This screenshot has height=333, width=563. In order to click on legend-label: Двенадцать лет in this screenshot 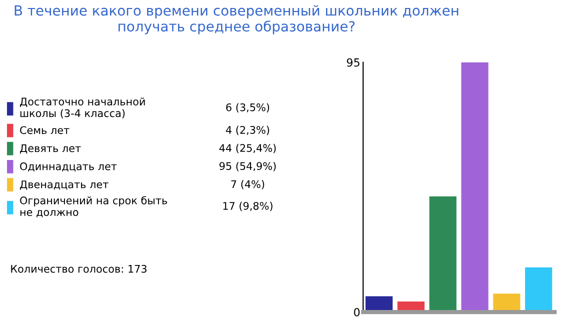, I will do `click(64, 185)`.